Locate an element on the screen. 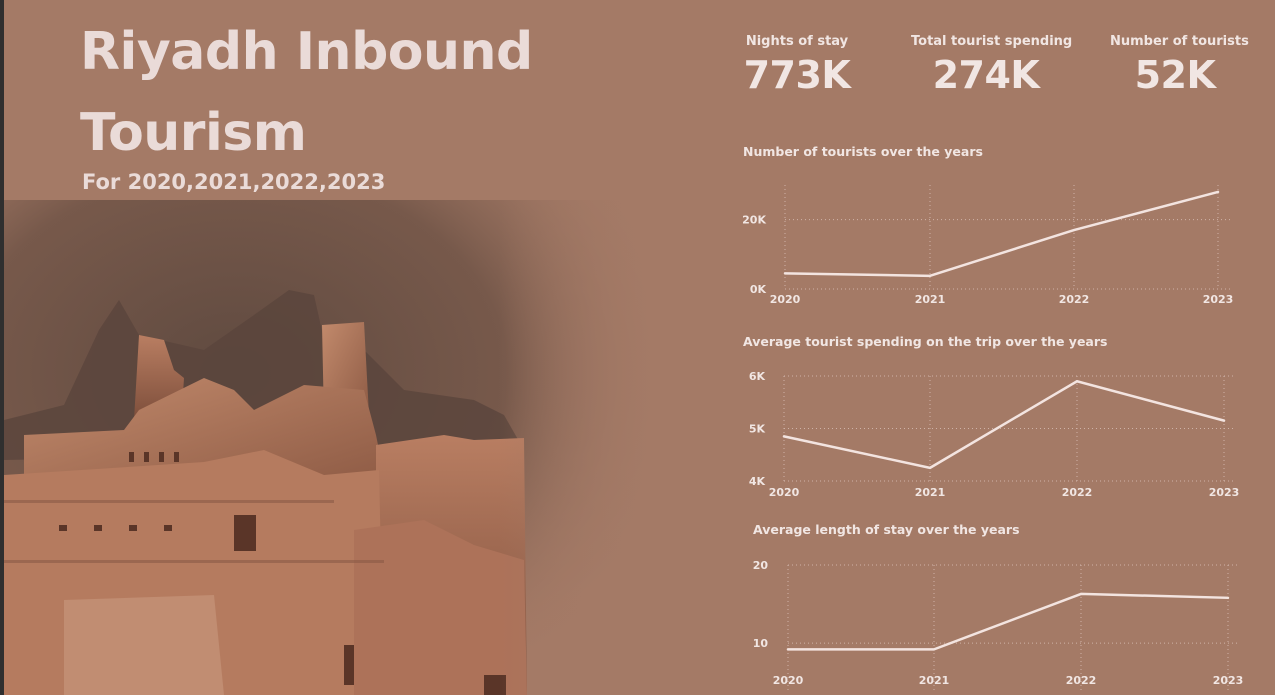 The height and width of the screenshot is (695, 1275). y-tick-label: 5K is located at coordinates (757, 429).